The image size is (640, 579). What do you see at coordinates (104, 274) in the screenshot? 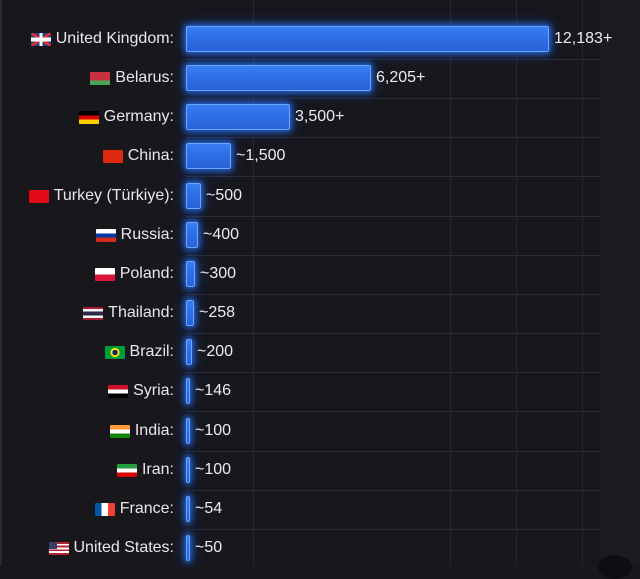
I see `poland-flag-icon` at bounding box center [104, 274].